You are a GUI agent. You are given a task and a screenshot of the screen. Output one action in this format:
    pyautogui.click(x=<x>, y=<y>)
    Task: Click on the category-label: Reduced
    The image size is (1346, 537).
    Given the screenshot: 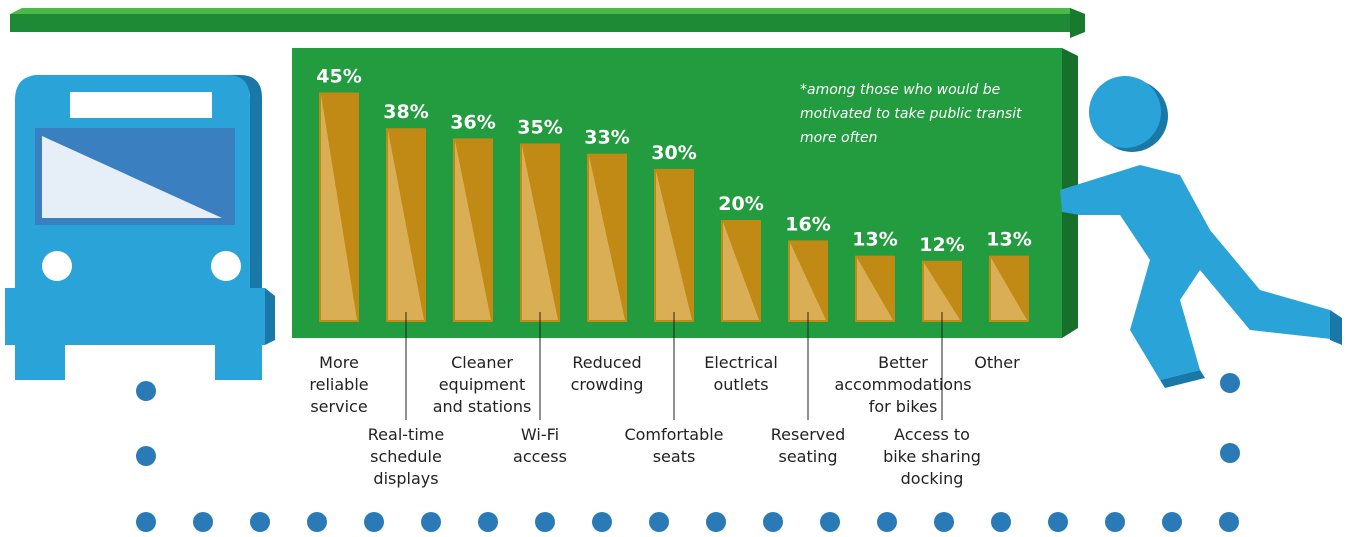 What is the action you would take?
    pyautogui.click(x=606, y=362)
    